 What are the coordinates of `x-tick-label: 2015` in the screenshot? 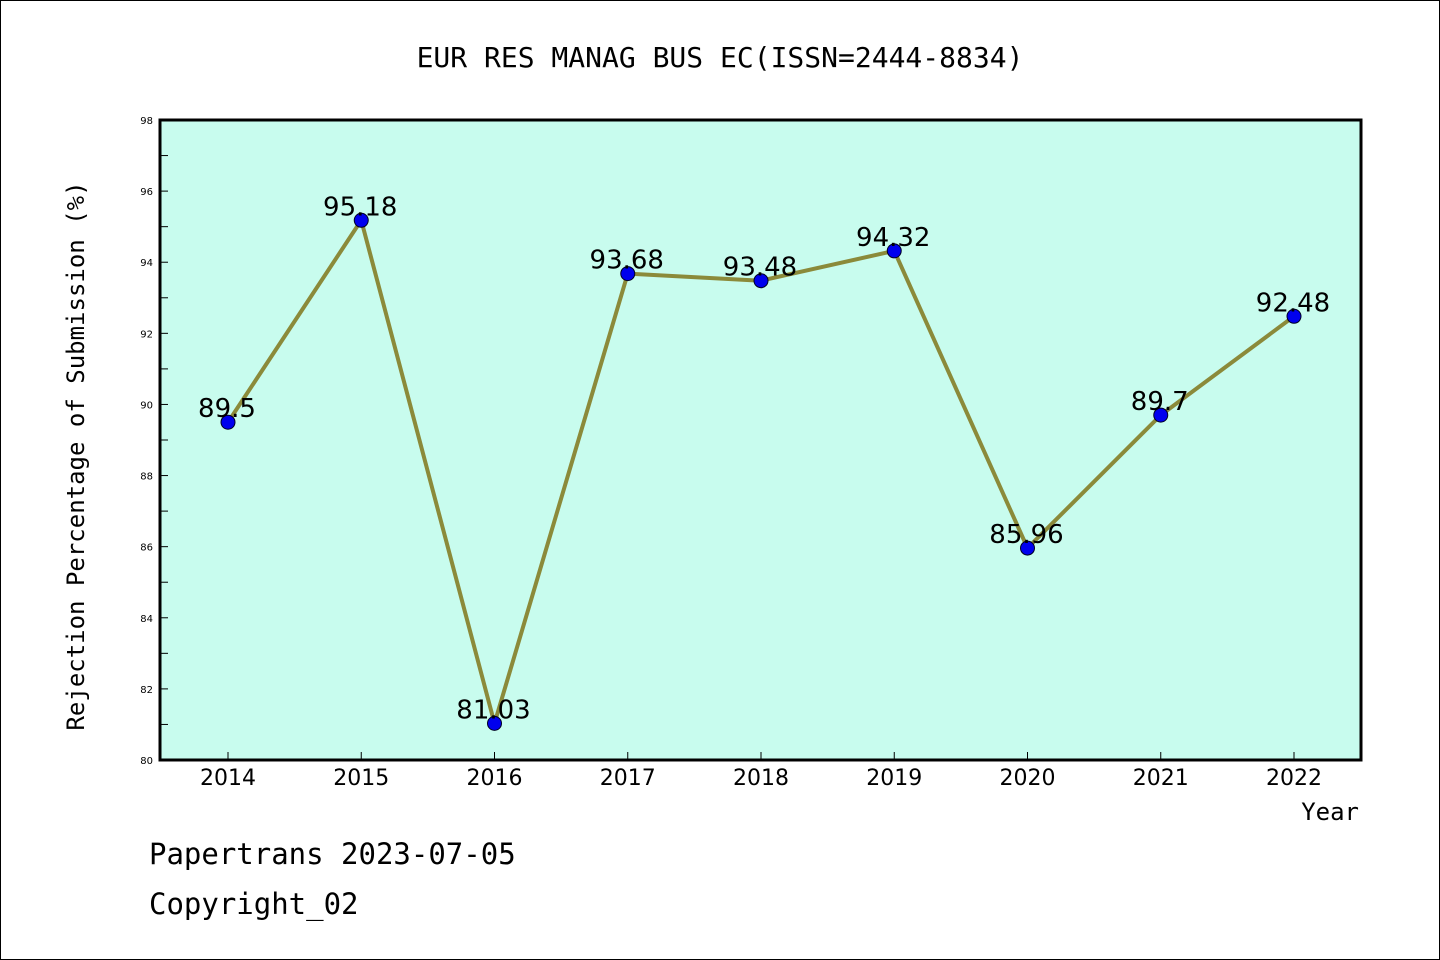 It's located at (361, 778).